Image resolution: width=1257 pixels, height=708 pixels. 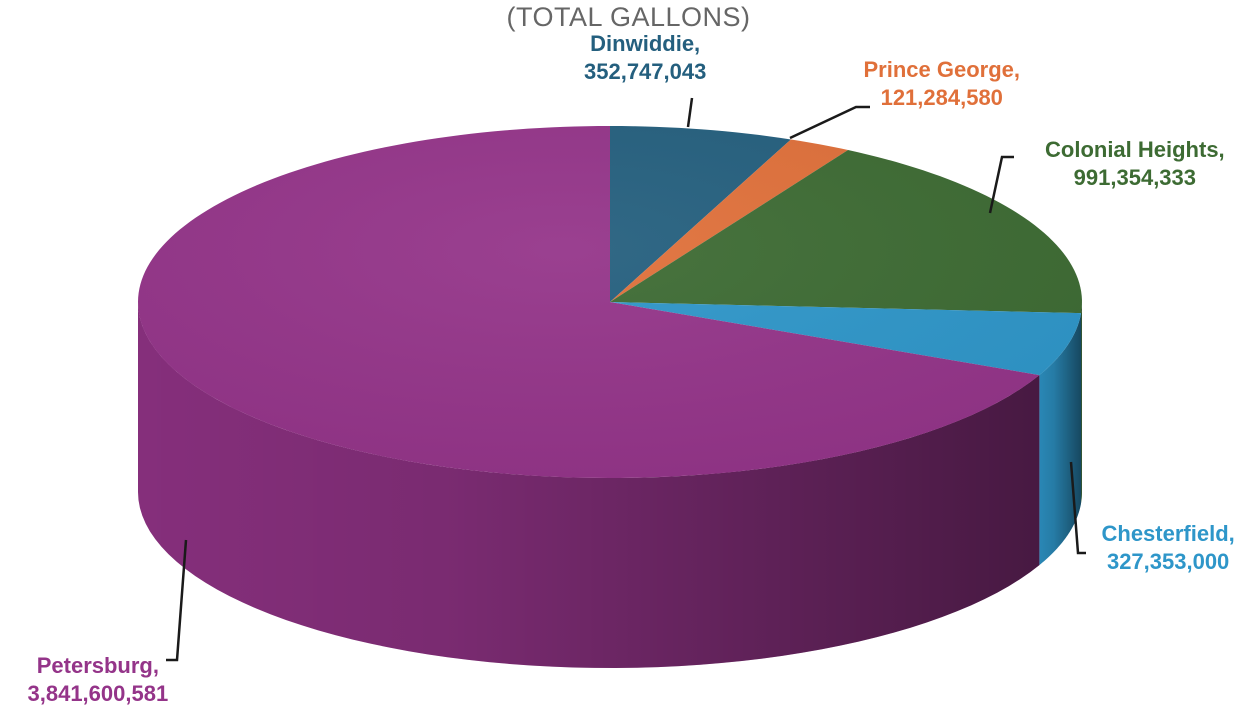 I want to click on data-label-name: Chesterfield,, so click(x=1168, y=533).